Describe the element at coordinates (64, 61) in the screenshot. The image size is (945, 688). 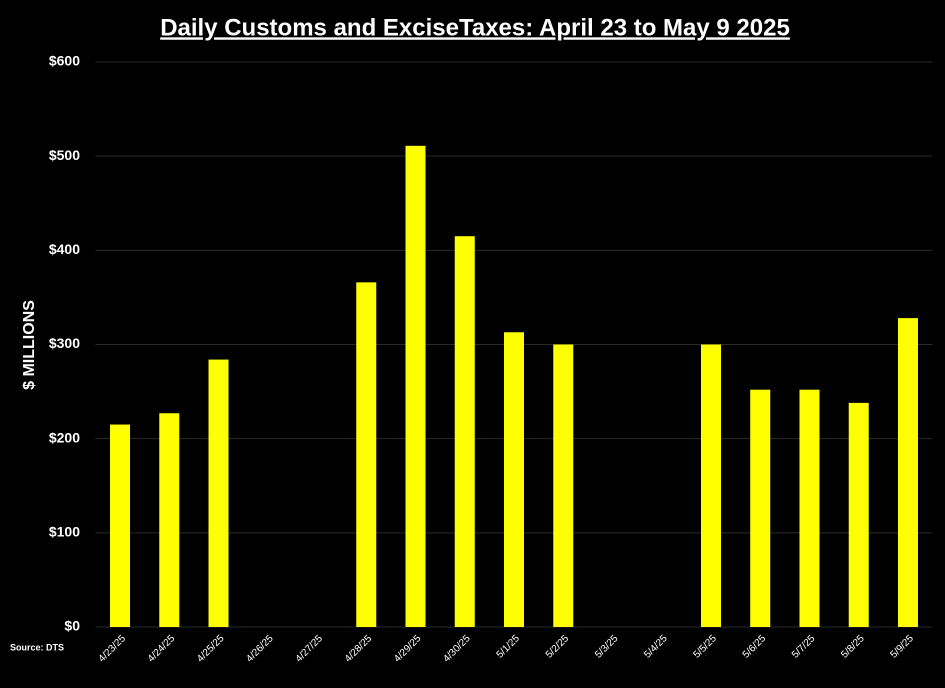
I see `y-tick-label: $600` at that location.